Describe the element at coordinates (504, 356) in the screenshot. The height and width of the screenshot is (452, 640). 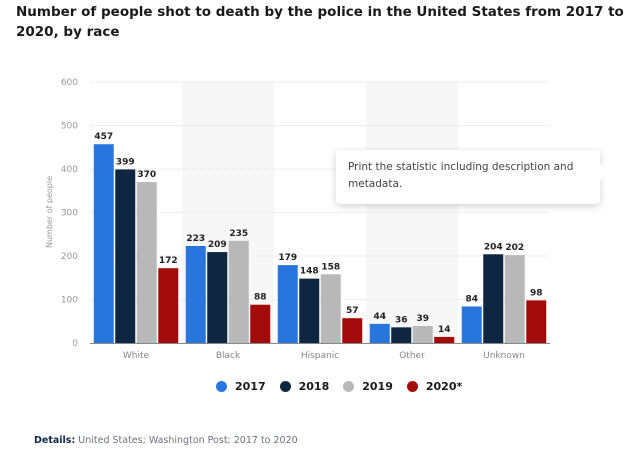
I see `x-tick-label: Unknown` at that location.